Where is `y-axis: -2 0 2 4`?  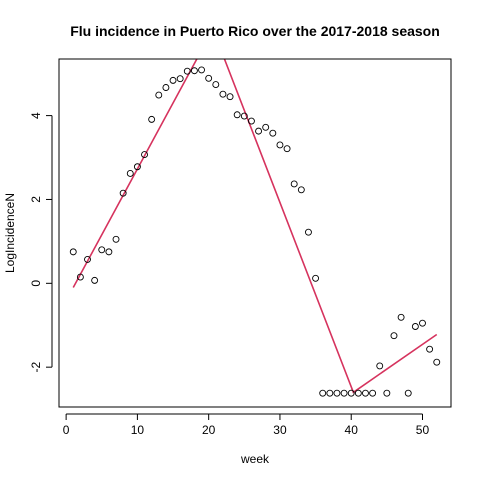 y-axis: -2 0 2 4 is located at coordinates (41, 242).